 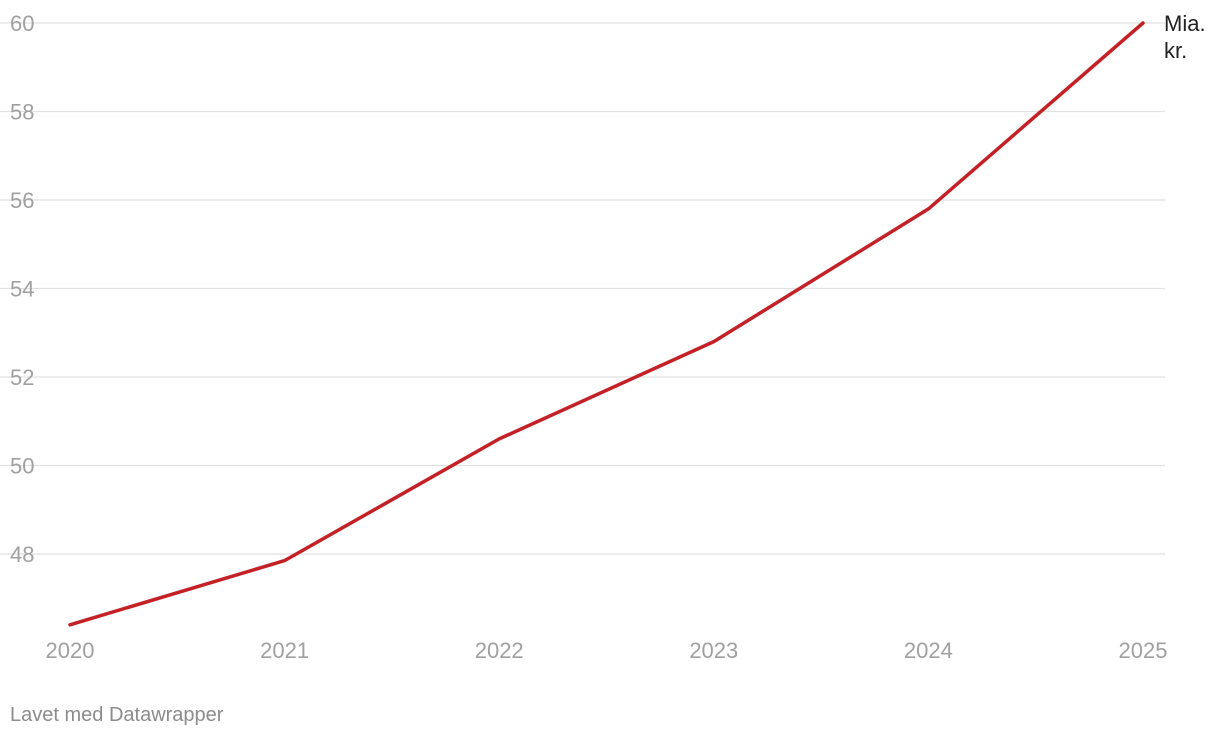 I want to click on x-tick-label-2023: 2023, so click(x=713, y=650).